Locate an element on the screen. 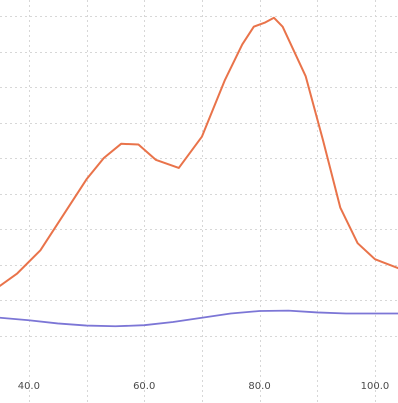 Image resolution: width=398 pixels, height=403 pixels. x-axis-tick-labels: 40.0 60.0 80.0 100.0 is located at coordinates (204, 386).